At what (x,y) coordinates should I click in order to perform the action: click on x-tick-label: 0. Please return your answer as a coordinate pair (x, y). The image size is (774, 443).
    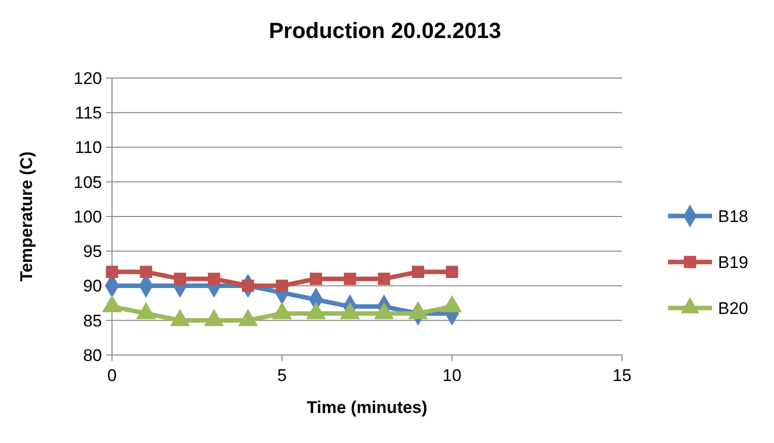
    Looking at the image, I should click on (112, 375).